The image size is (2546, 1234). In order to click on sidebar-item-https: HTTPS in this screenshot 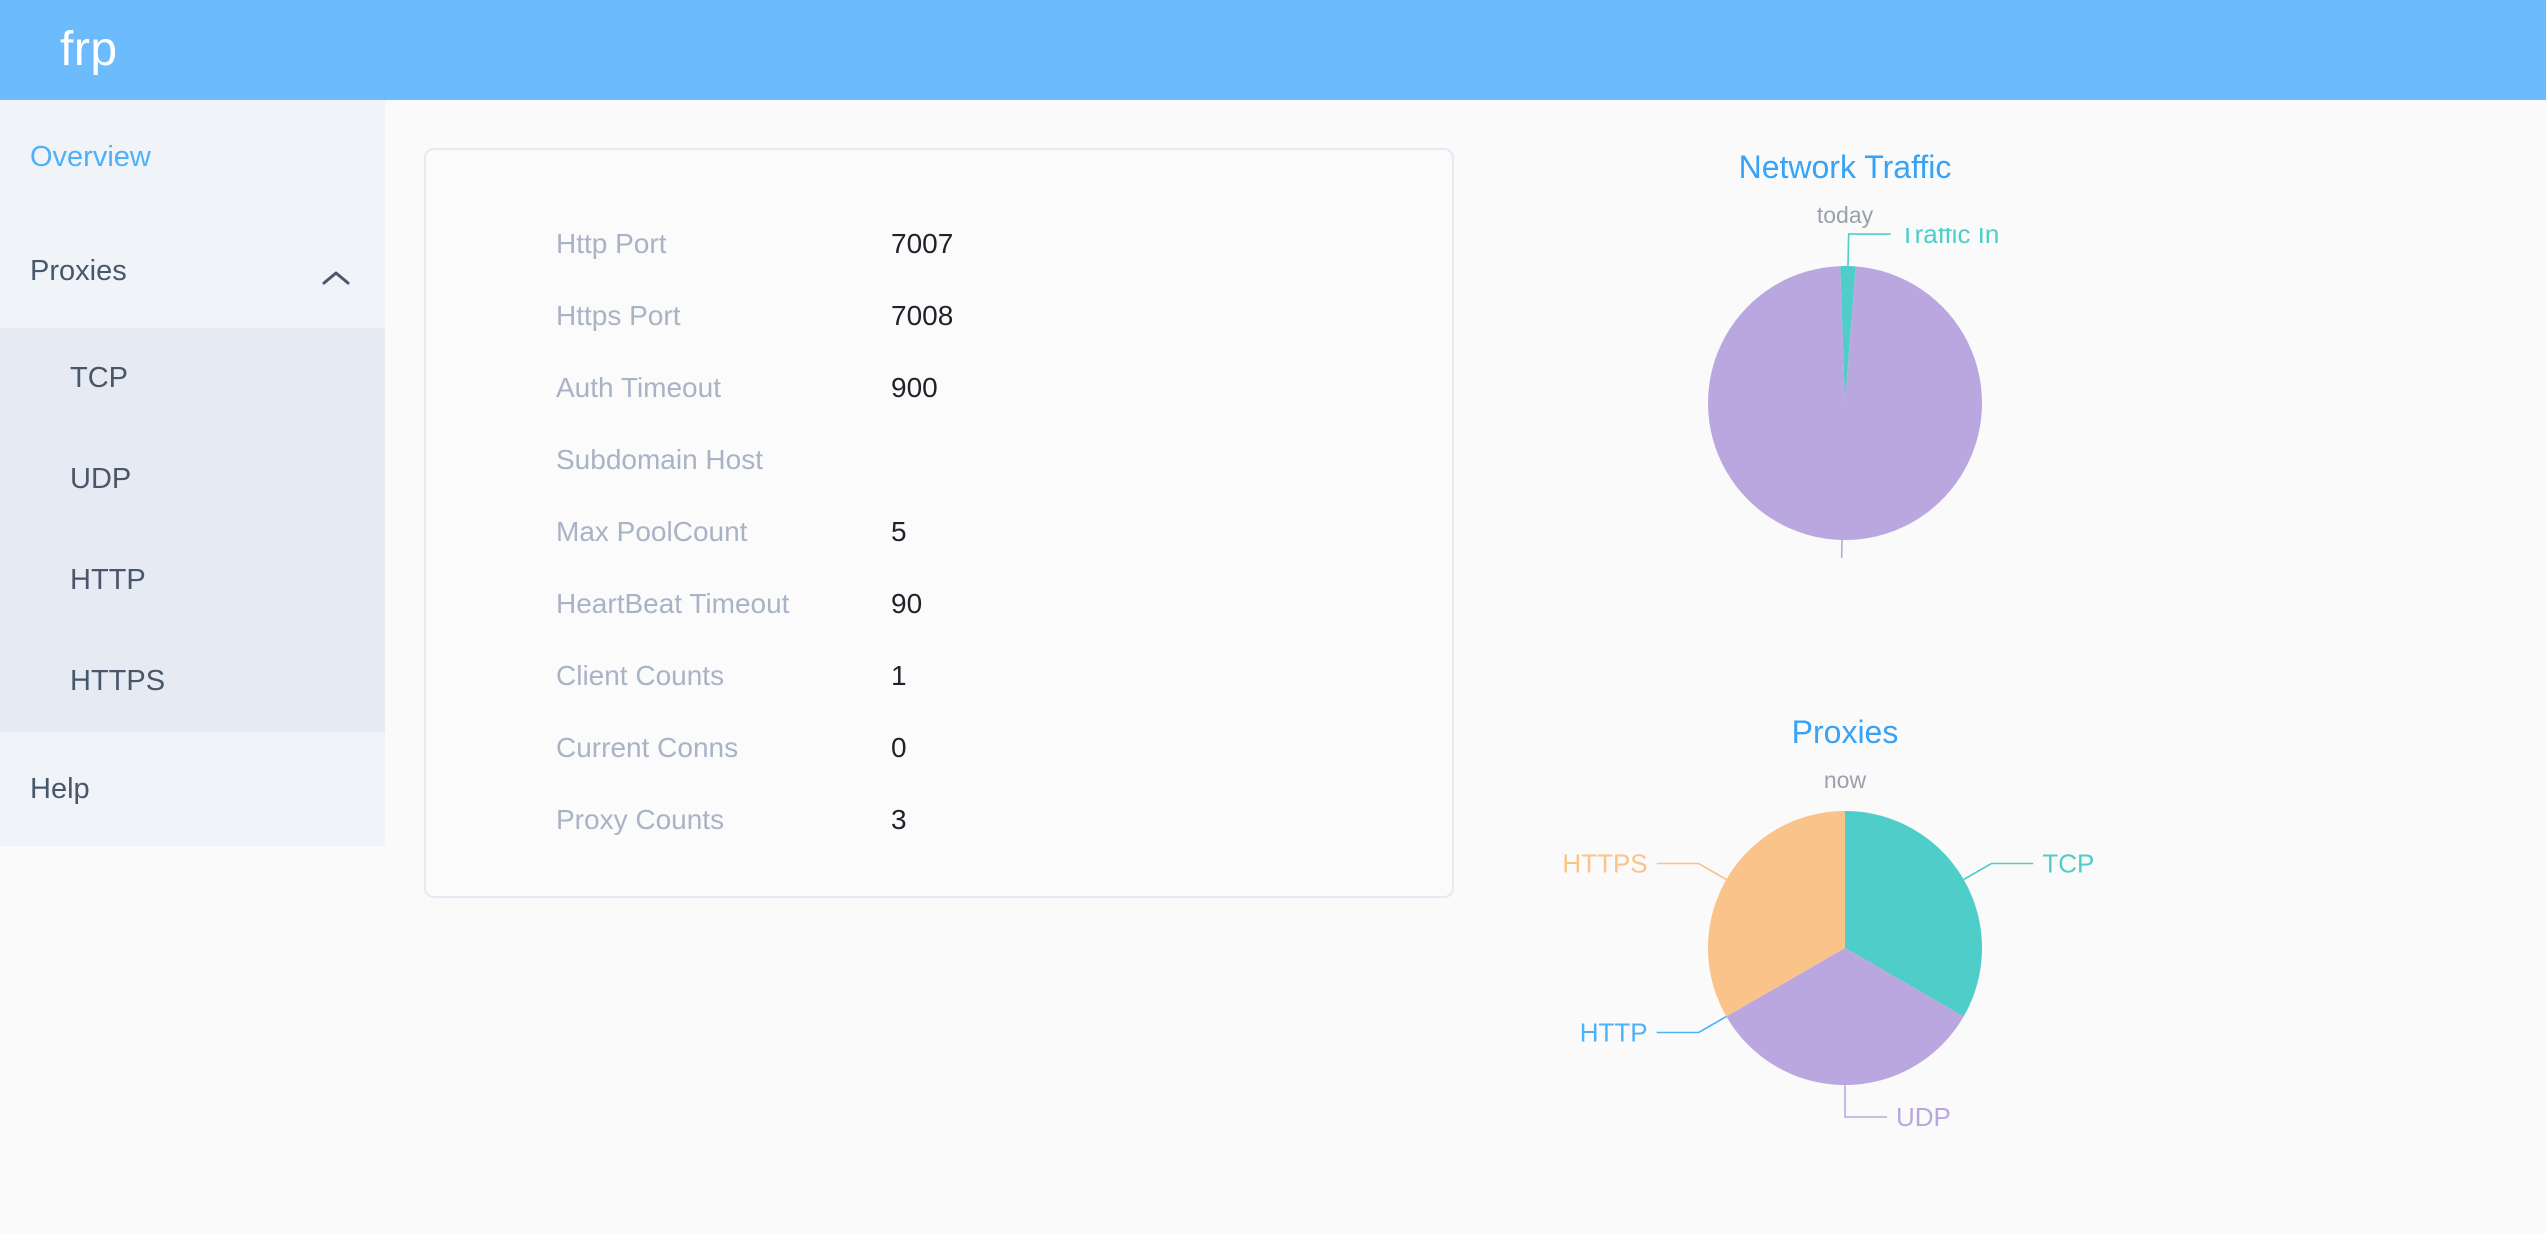, I will do `click(192, 681)`.